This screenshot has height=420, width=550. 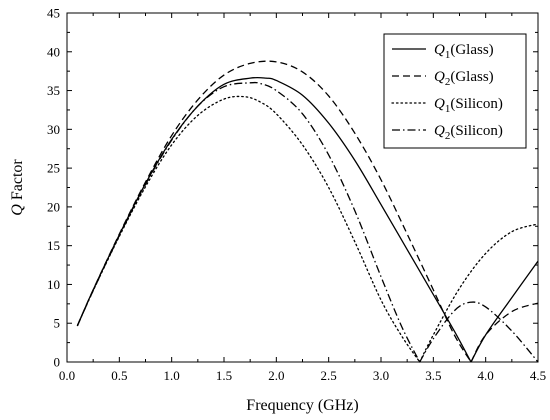 What do you see at coordinates (57, 362) in the screenshot?
I see `y-tick-label: 0` at bounding box center [57, 362].